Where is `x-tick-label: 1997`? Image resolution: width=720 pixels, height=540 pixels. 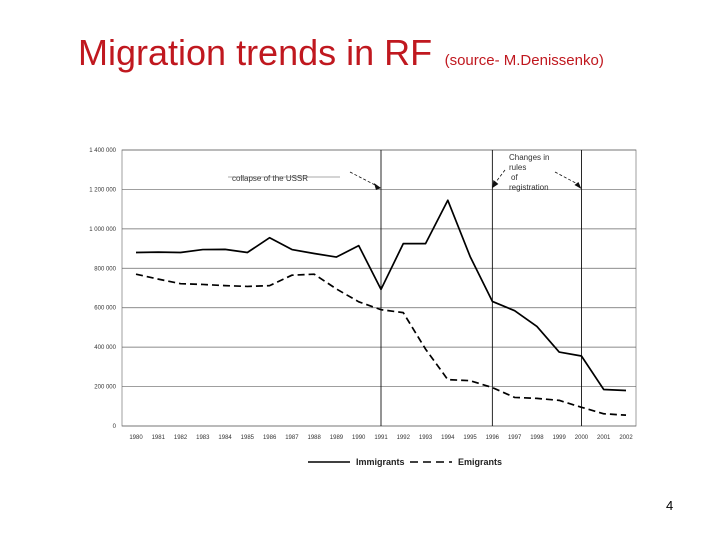
x-tick-label: 1997 is located at coordinates (515, 438).